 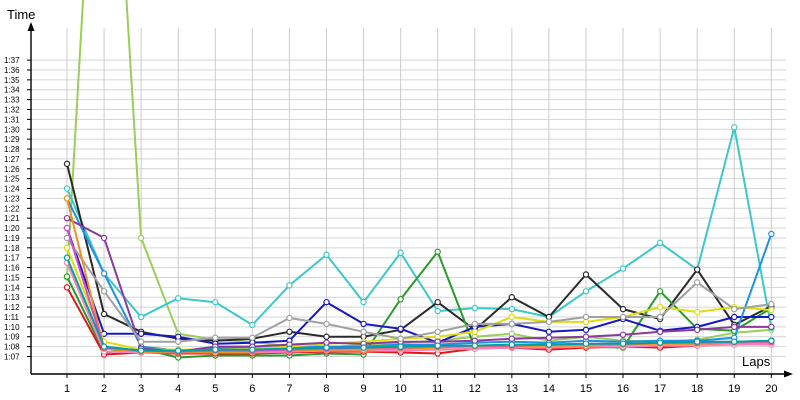 What do you see at coordinates (623, 389) in the screenshot?
I see `x-tick-label: 16` at bounding box center [623, 389].